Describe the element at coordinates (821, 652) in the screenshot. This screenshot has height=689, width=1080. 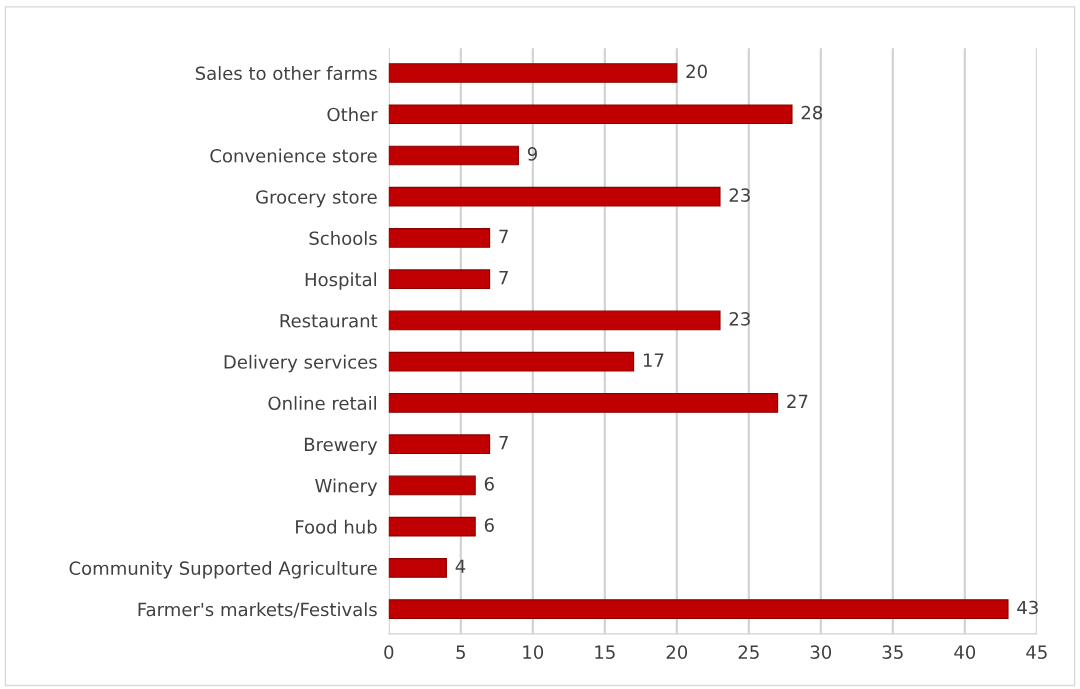
I see `x-tick-label: 30` at that location.